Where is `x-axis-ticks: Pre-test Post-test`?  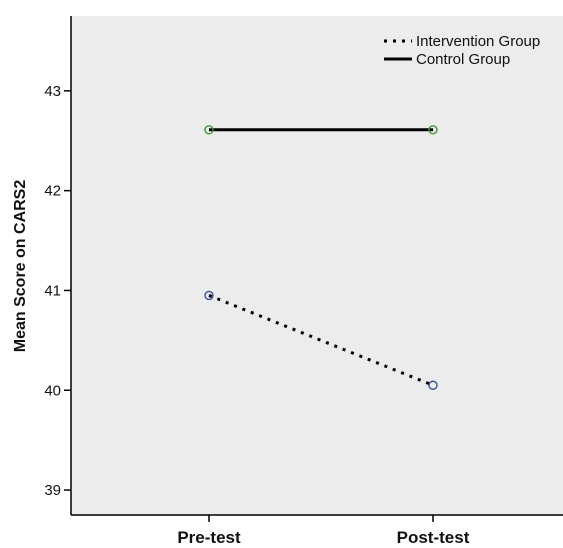 x-axis-ticks: Pre-test Post-test is located at coordinates (323, 531).